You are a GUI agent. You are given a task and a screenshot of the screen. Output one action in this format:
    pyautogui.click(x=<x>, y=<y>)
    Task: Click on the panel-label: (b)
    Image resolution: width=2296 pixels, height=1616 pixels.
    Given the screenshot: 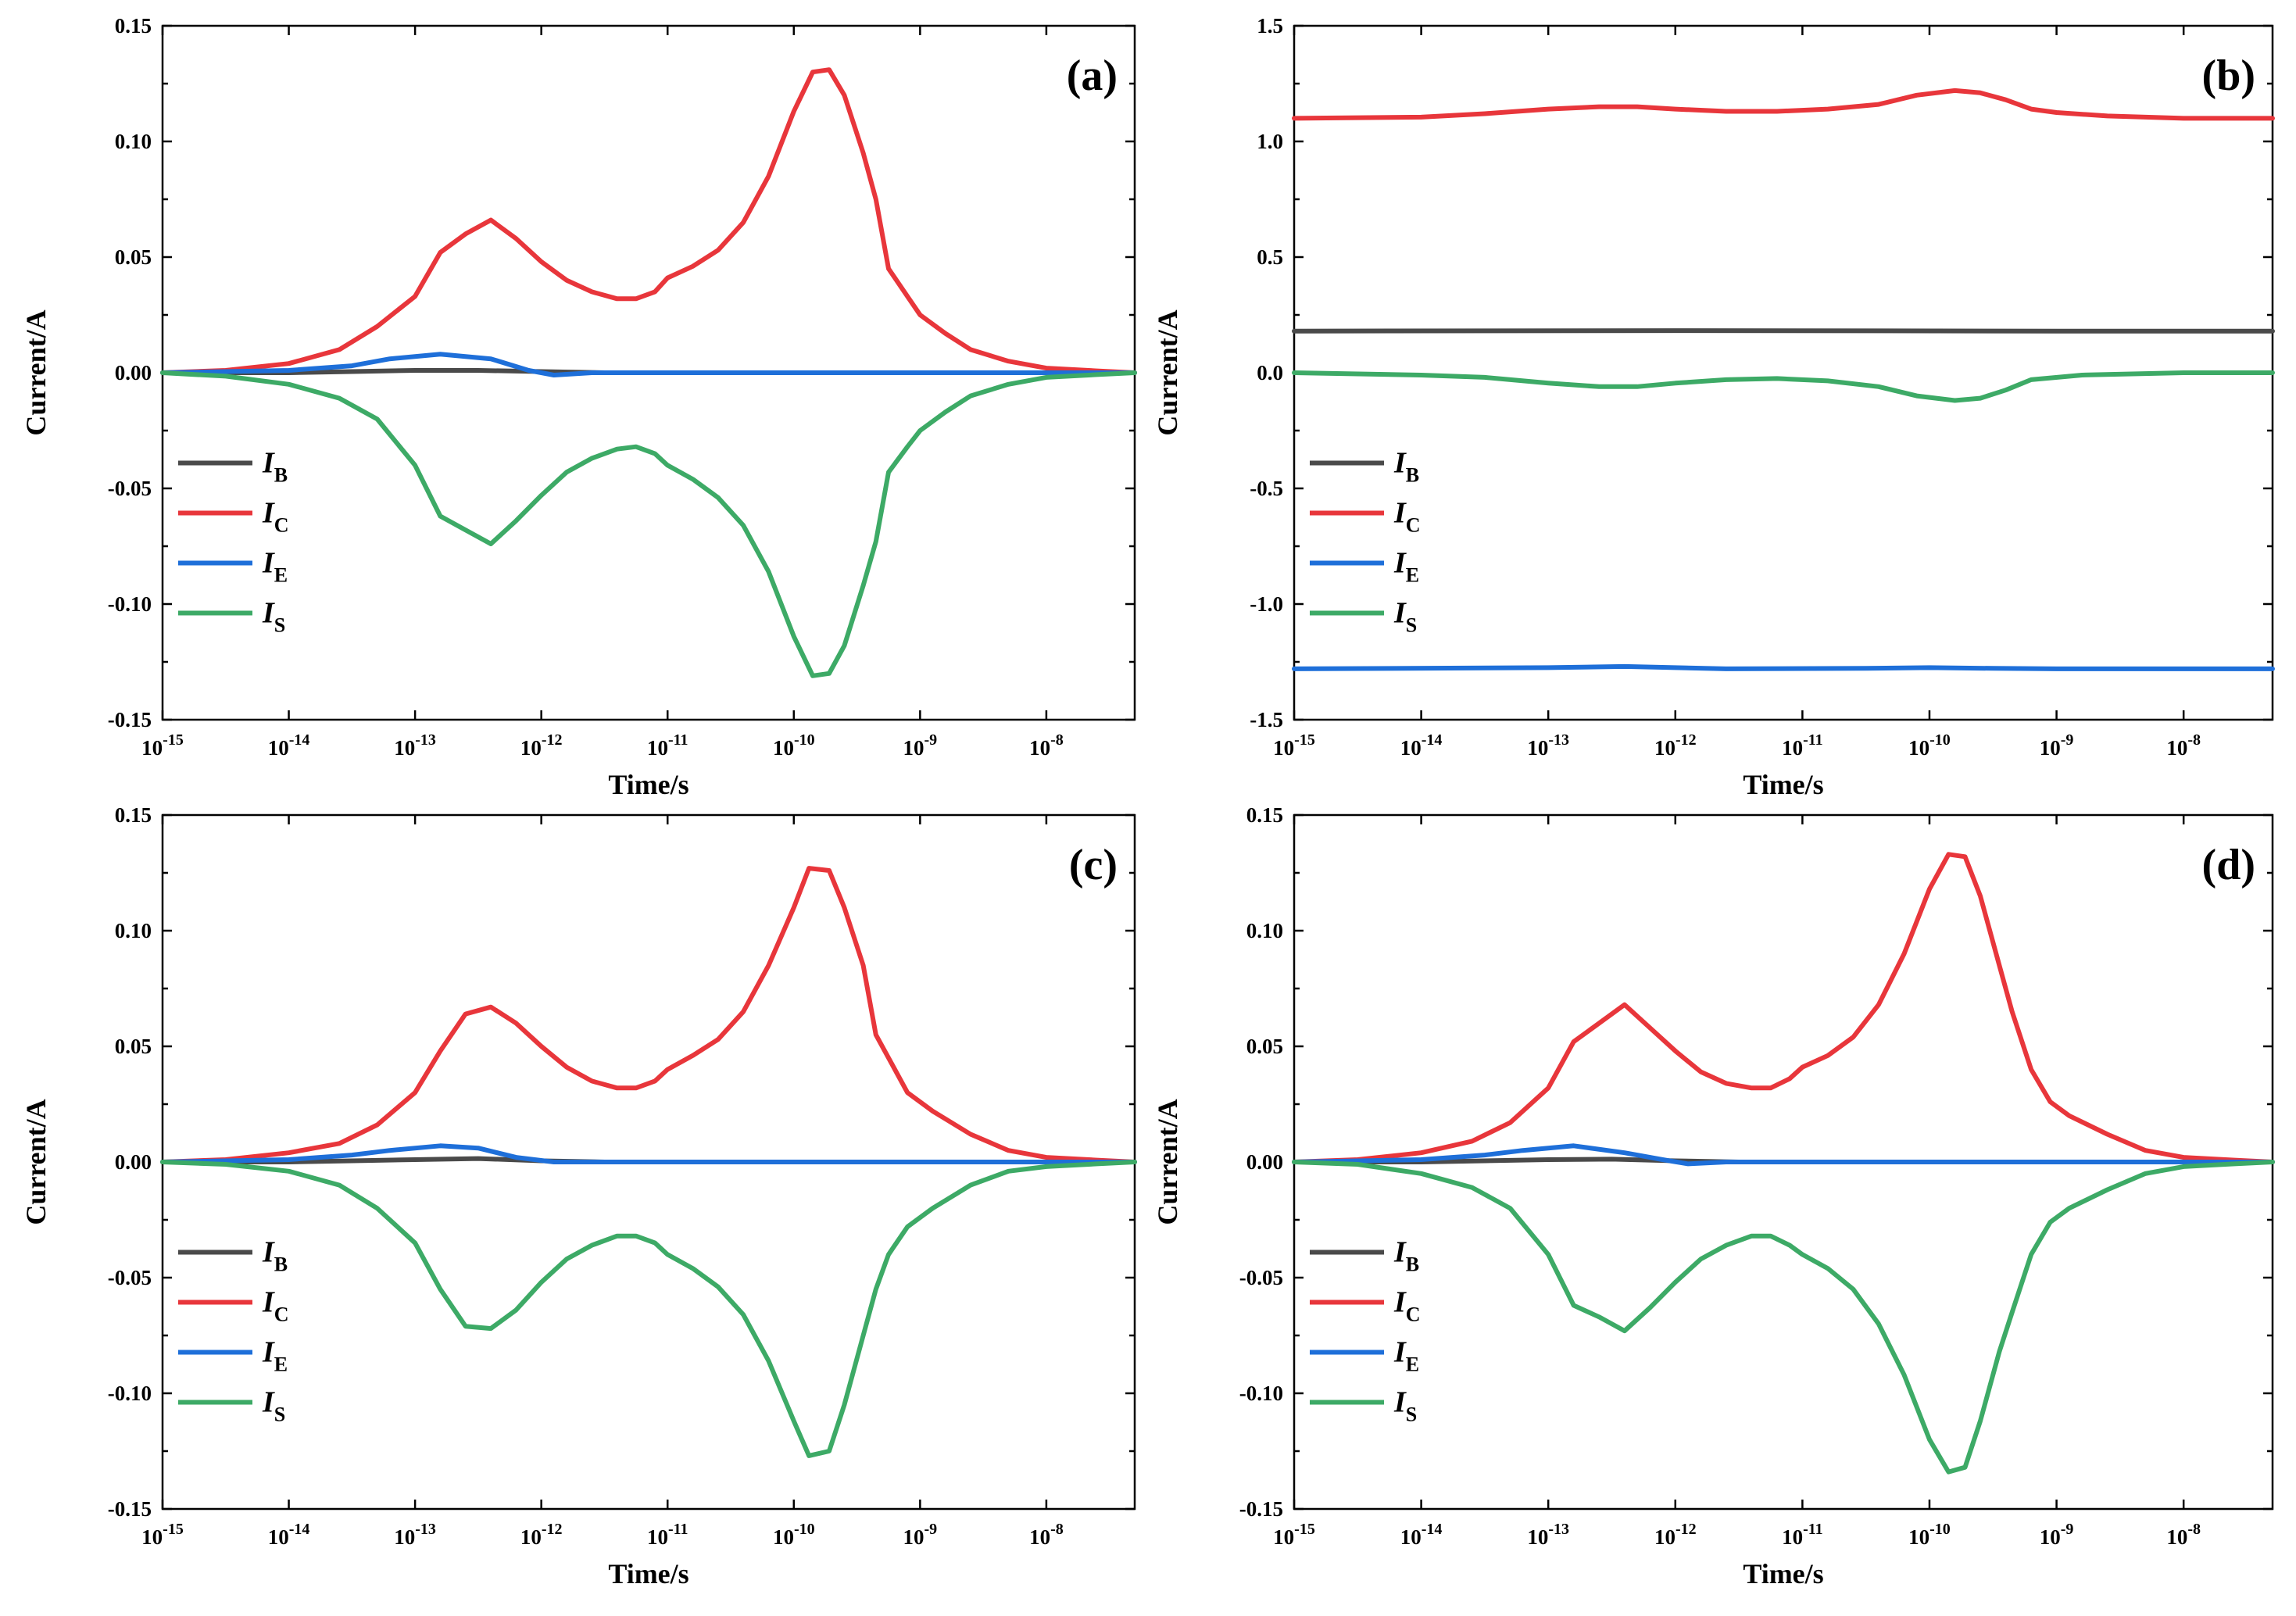 What is the action you would take?
    pyautogui.click(x=2228, y=76)
    